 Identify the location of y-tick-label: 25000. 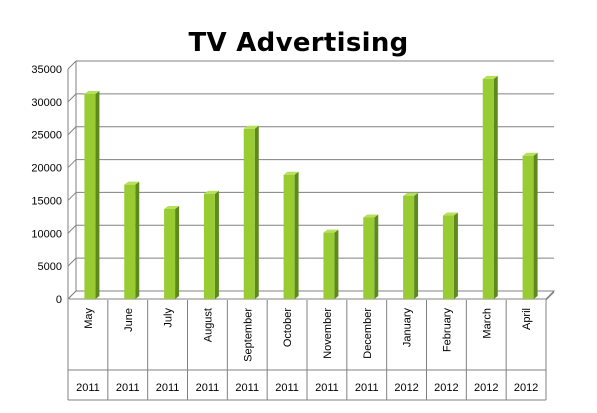
(46, 136).